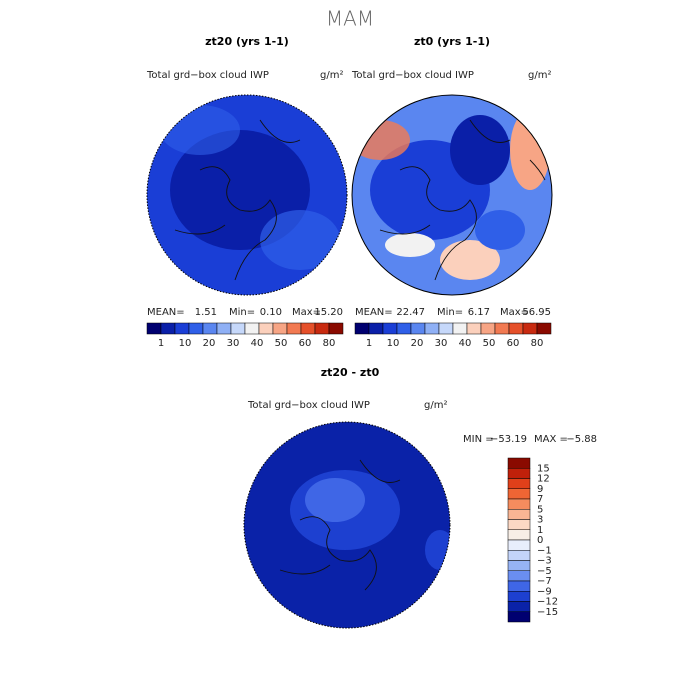 This screenshot has width=700, height=700. I want to click on colorbar-label: 10, so click(393, 343).